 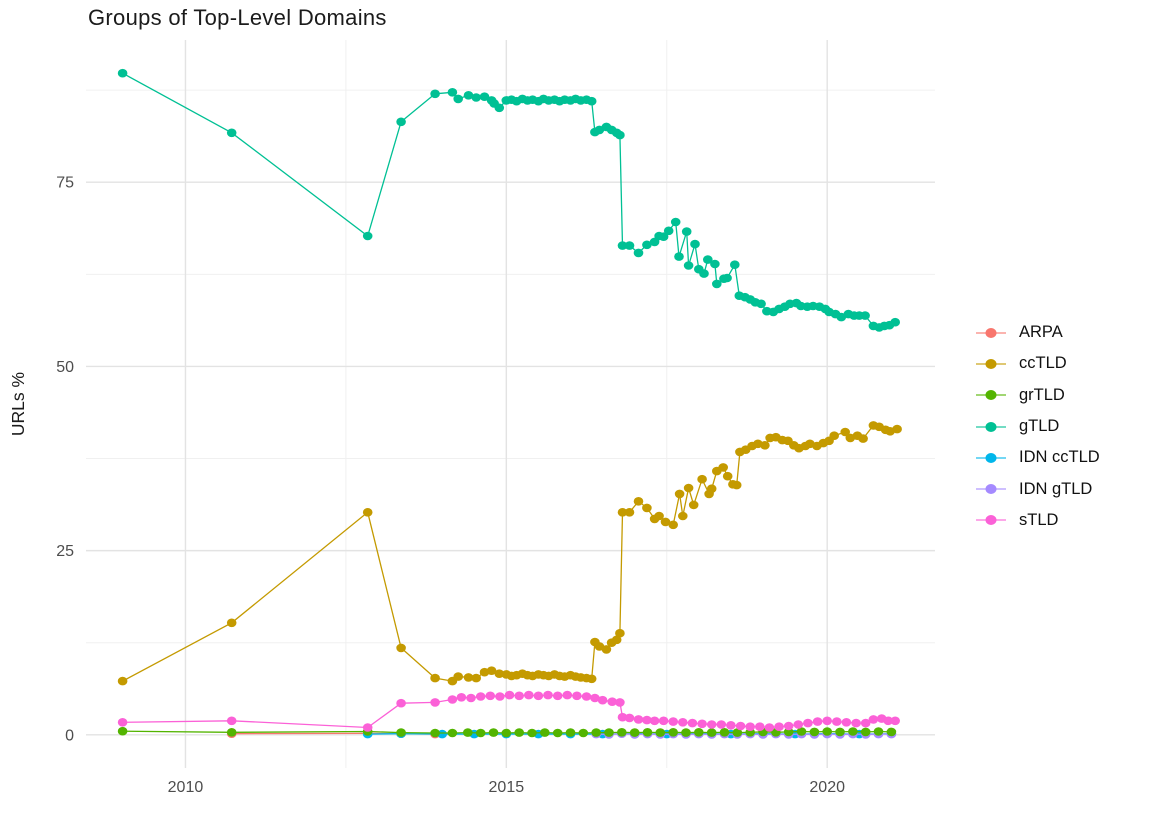 I want to click on x-axis-tick-label: 2020, so click(x=827, y=787).